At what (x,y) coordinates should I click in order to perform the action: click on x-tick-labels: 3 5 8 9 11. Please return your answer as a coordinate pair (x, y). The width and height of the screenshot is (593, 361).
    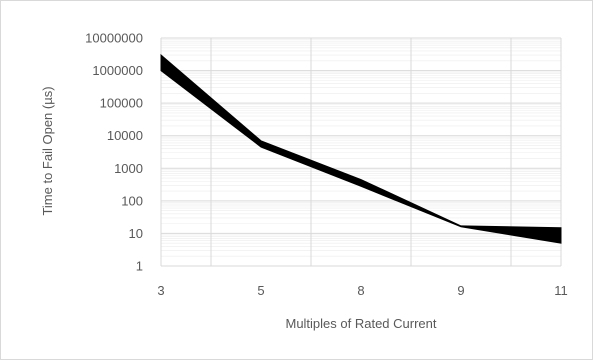
    Looking at the image, I should click on (362, 290).